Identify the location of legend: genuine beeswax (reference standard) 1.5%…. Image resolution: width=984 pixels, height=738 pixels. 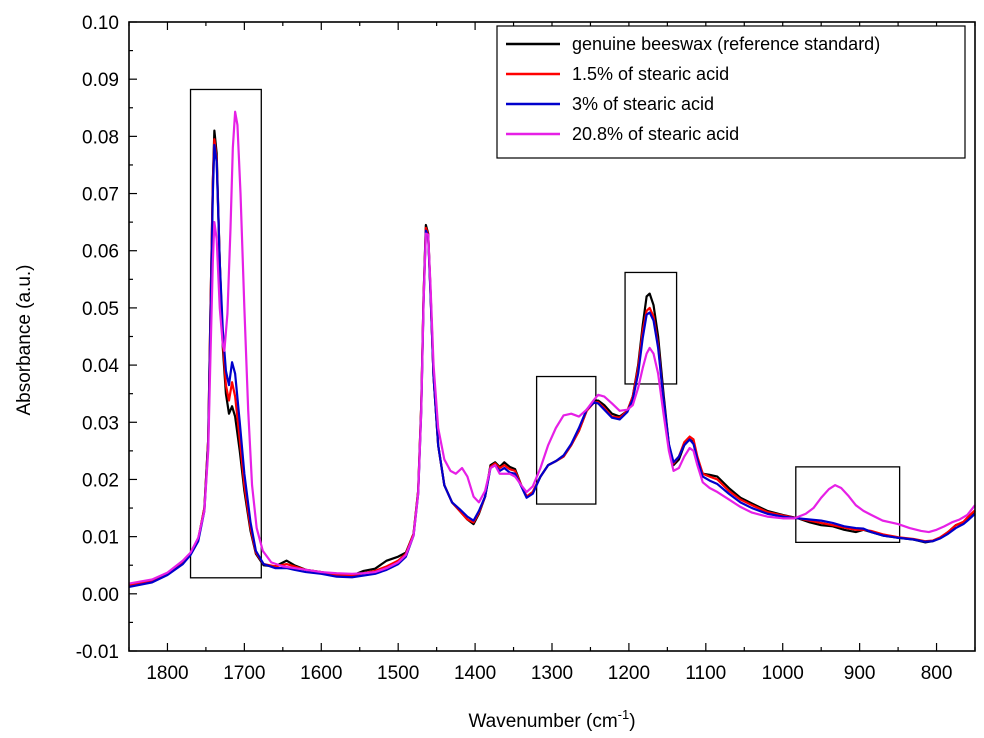
(731, 92).